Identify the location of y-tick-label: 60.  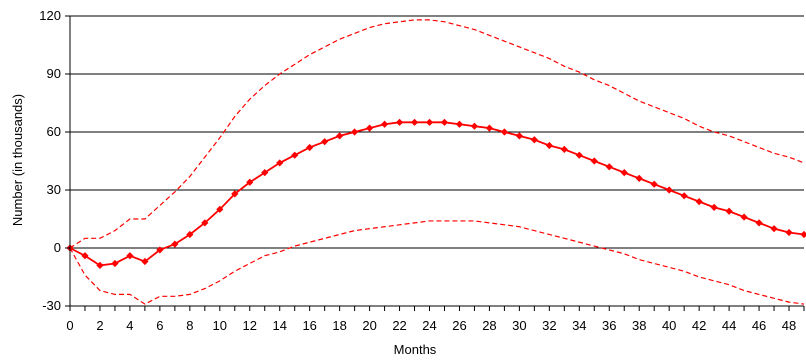
(54, 131).